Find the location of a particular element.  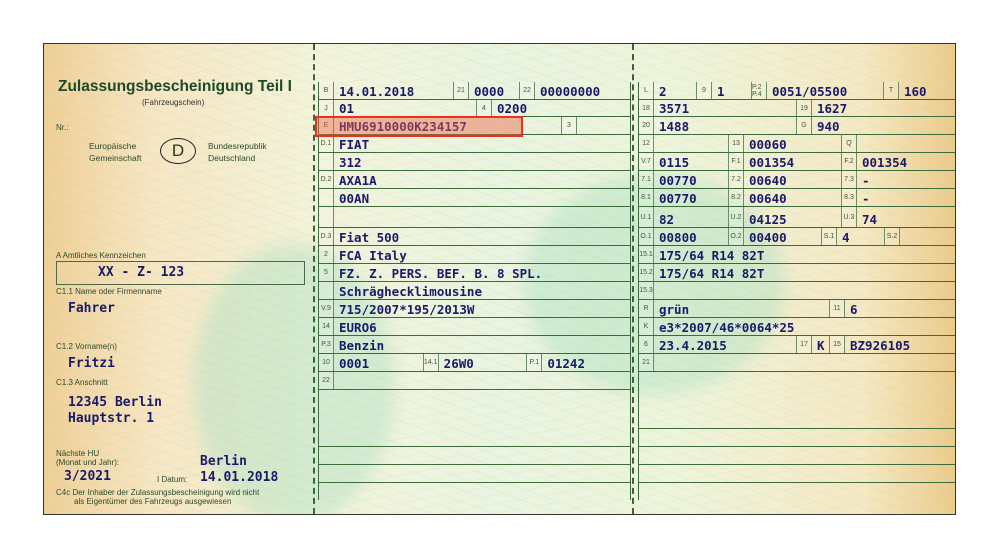

field-cont: 00AN is located at coordinates (474, 197).